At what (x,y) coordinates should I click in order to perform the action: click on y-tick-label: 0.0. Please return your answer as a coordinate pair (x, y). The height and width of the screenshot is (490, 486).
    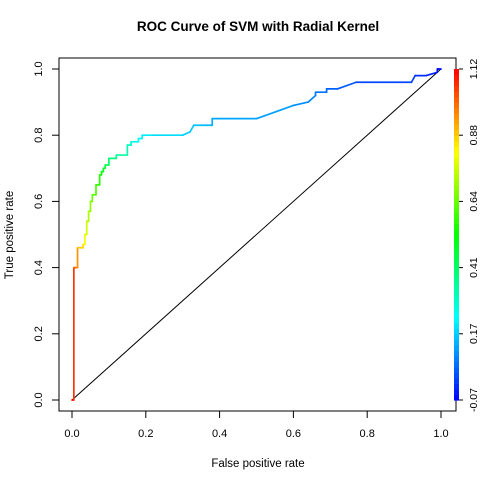
    Looking at the image, I should click on (39, 399).